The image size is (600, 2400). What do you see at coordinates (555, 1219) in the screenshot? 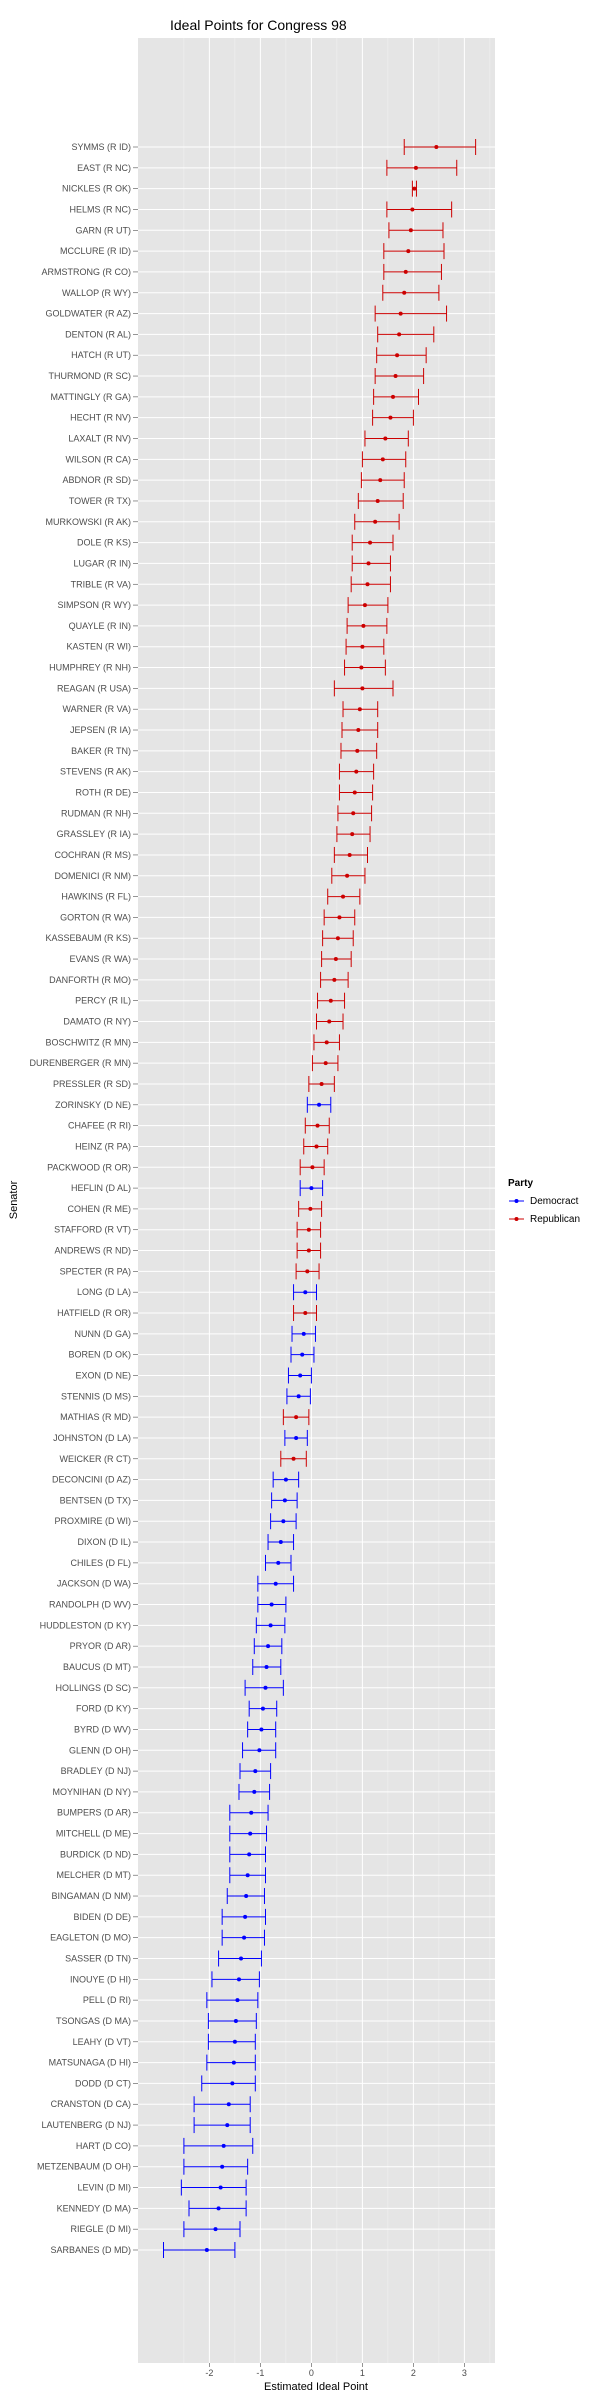
I see `legend-label-republican: Republican` at bounding box center [555, 1219].